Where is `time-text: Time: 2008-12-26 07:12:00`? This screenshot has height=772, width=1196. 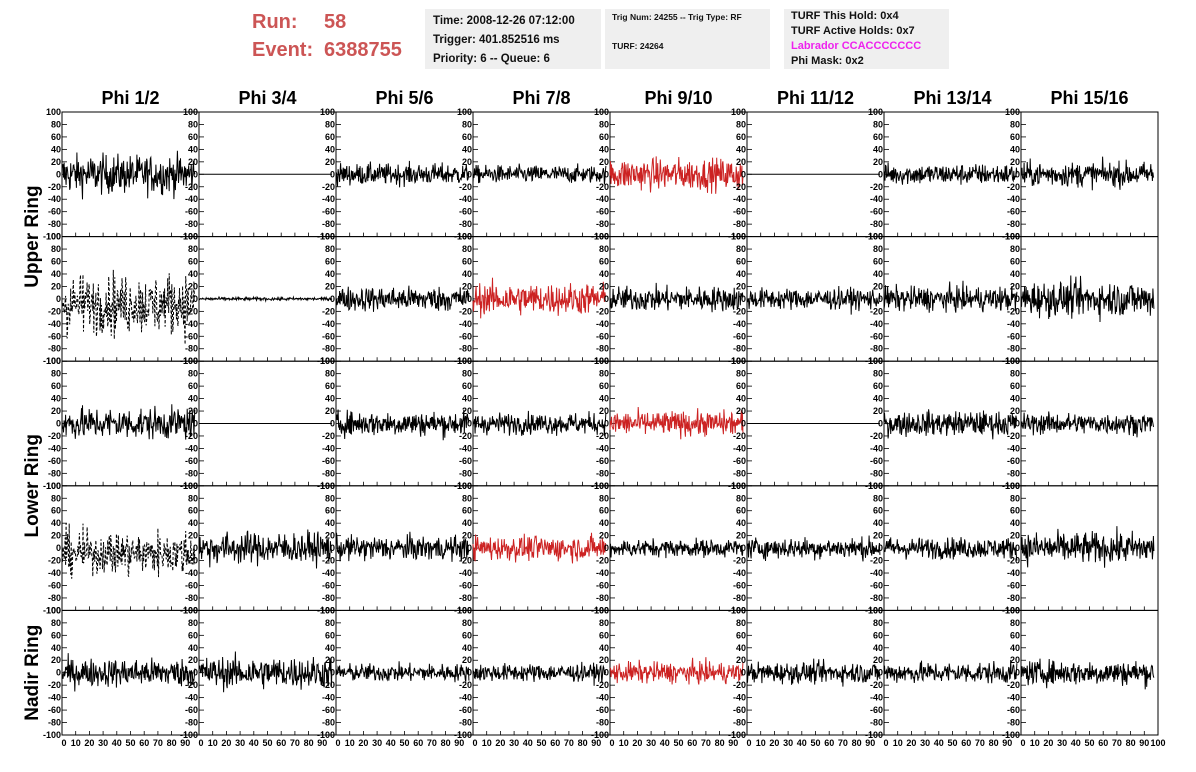 time-text: Time: 2008-12-26 07:12:00 is located at coordinates (504, 21).